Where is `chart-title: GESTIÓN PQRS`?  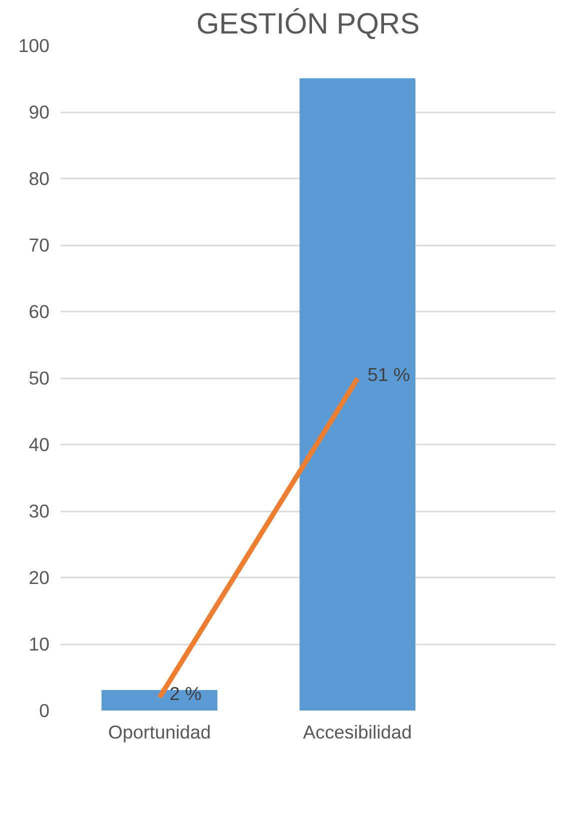
chart-title: GESTIÓN PQRS is located at coordinates (308, 24).